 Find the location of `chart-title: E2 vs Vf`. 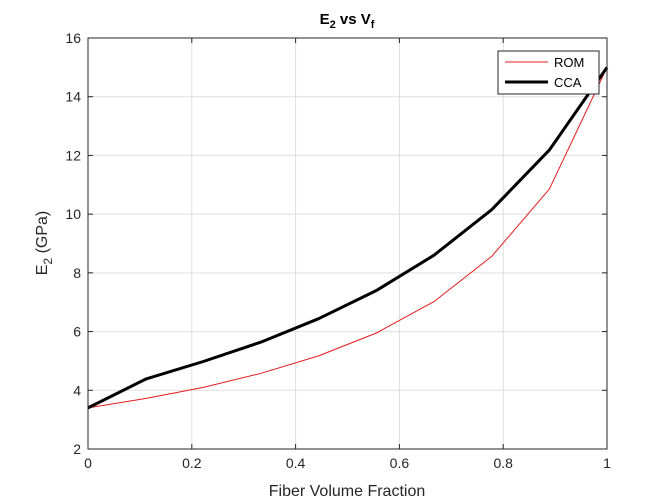

chart-title: E2 vs Vf is located at coordinates (347, 21).